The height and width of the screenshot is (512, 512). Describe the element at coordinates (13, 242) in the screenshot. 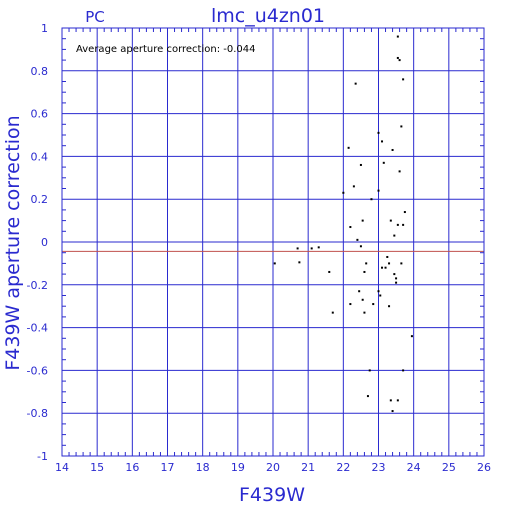

I see `y-axis-label: F439W aperture correction` at that location.